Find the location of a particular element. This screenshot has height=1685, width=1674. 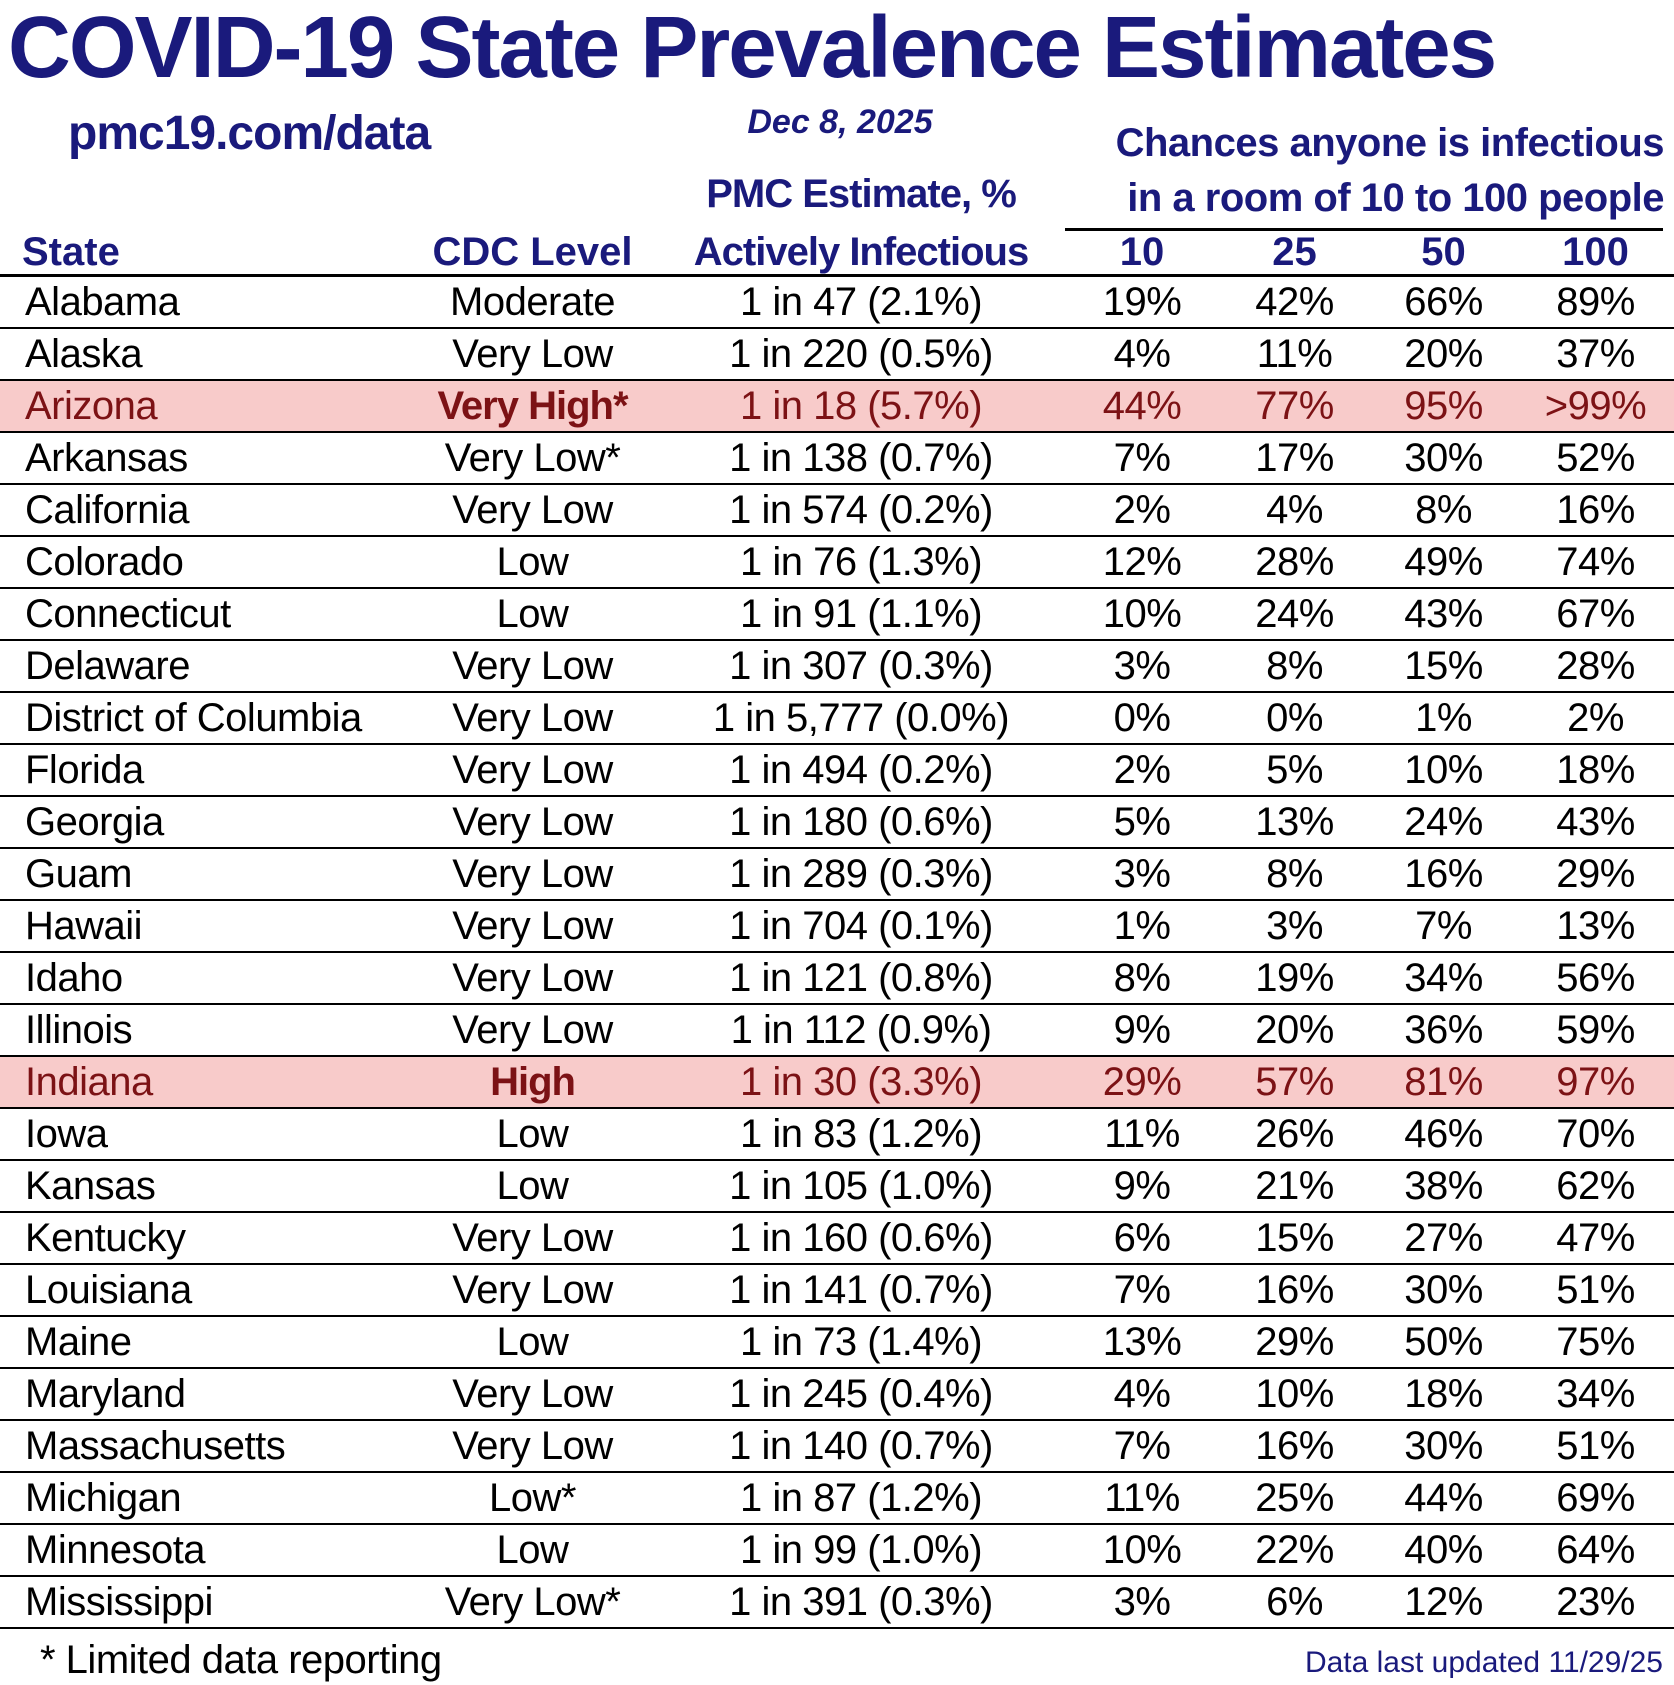

p25-cell: 10% is located at coordinates (1294, 1393).